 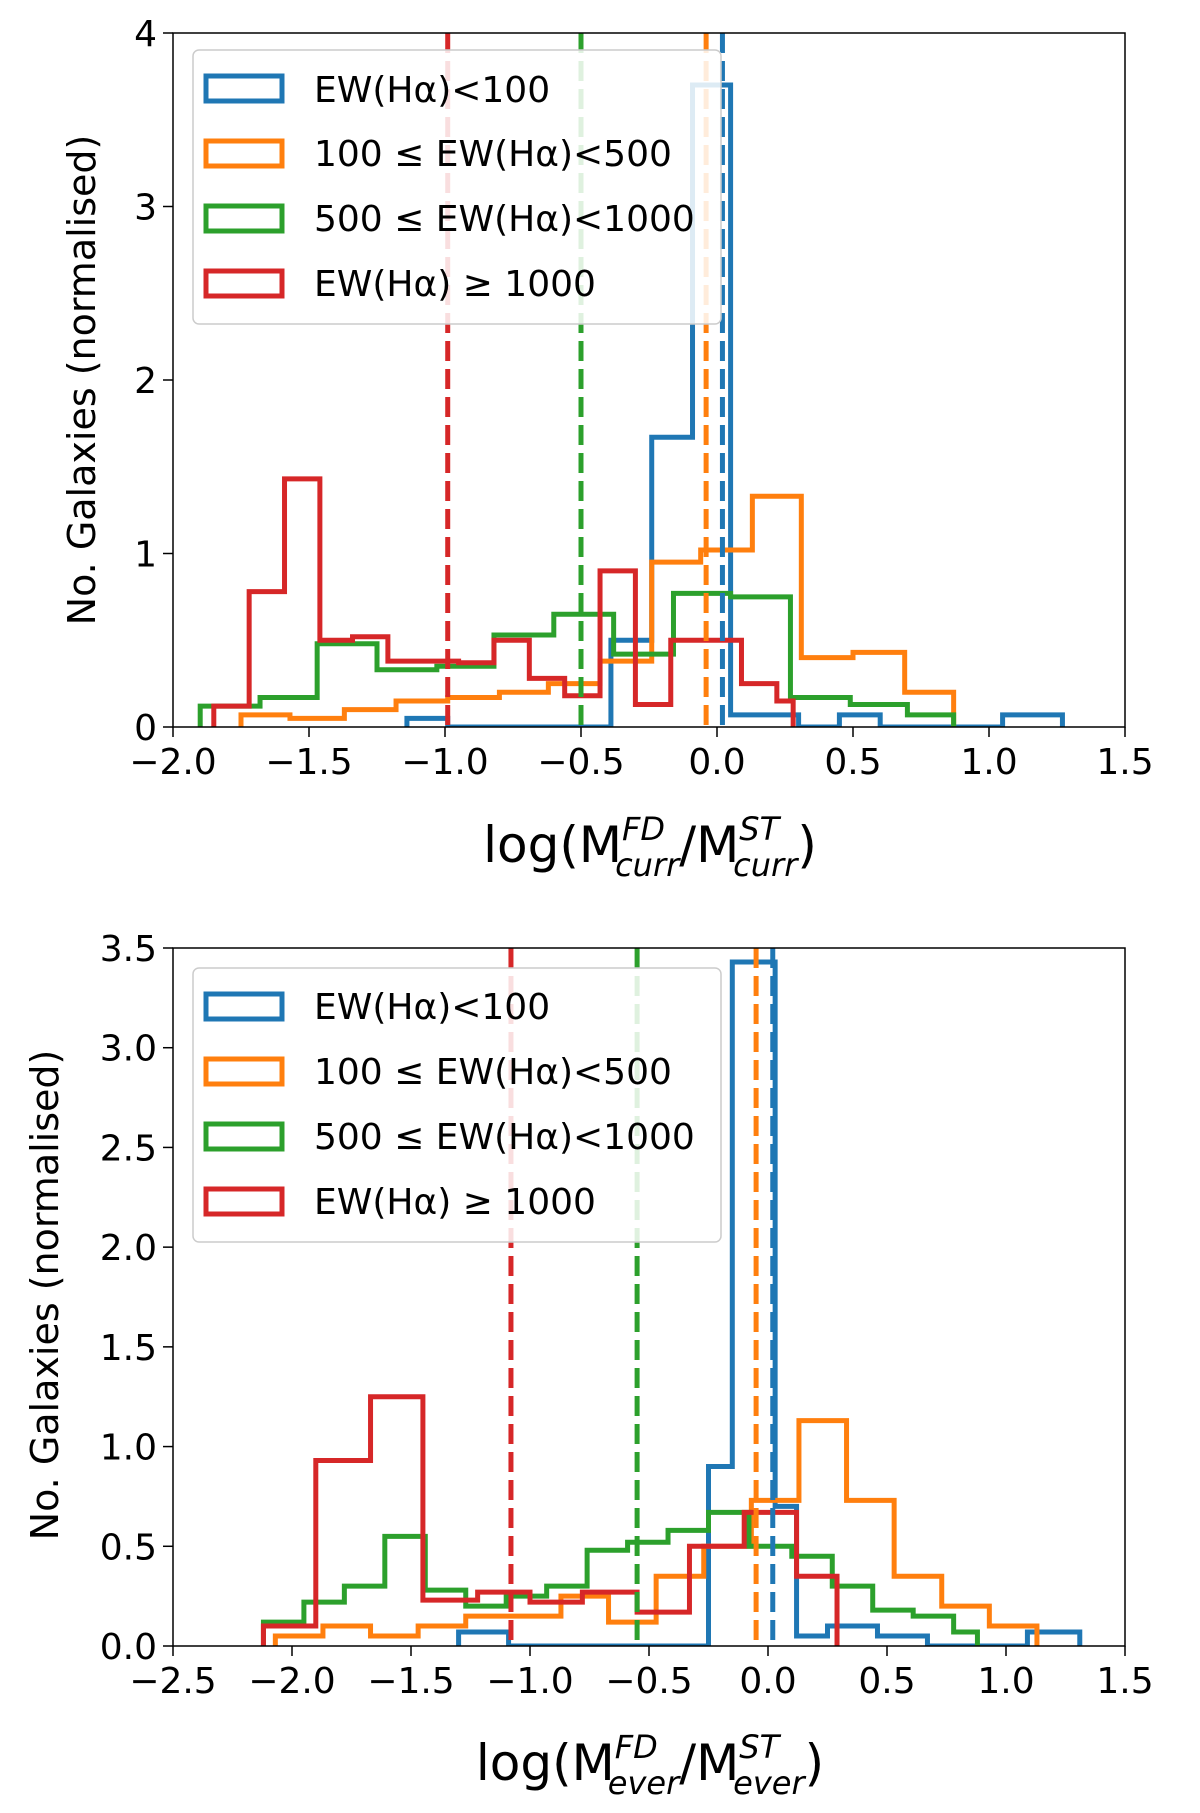 I want to click on bottom-hist-red-series, so click(x=550, y=1520).